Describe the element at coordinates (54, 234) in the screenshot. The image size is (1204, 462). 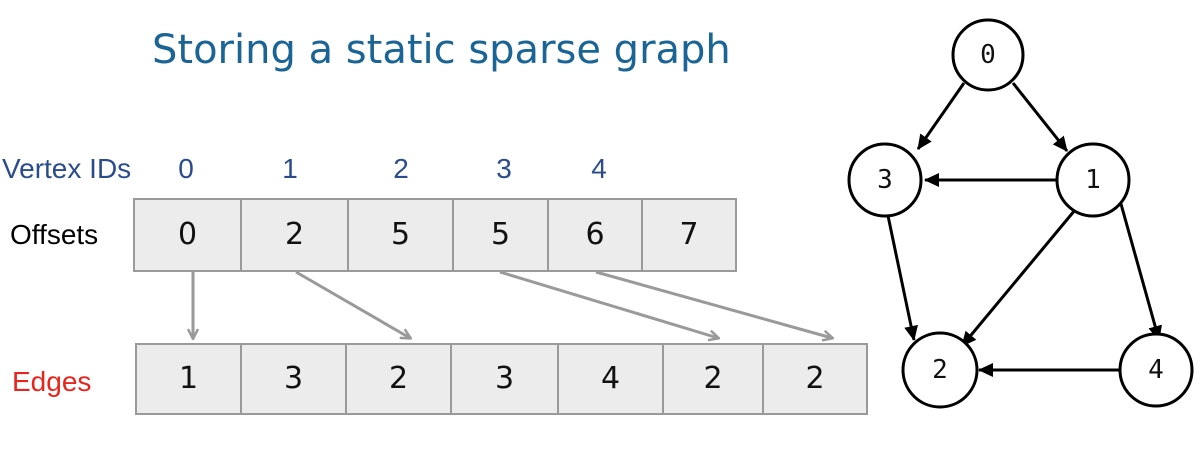
I see `offsets-label: Offsets` at that location.